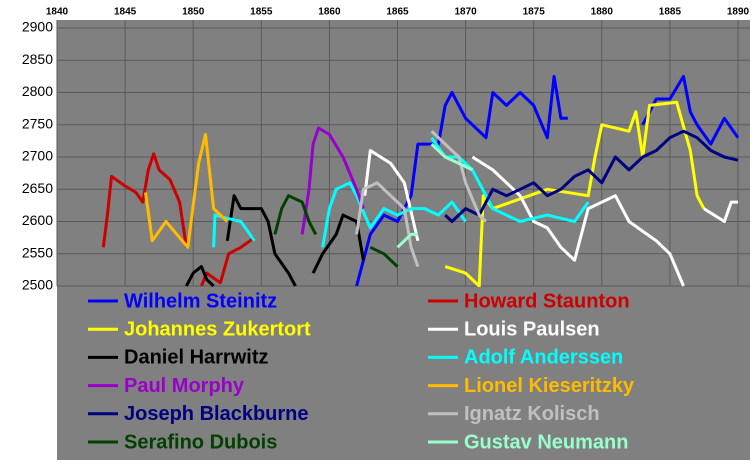 The width and height of the screenshot is (756, 464). I want to click on legend-label: Adolf Anderssen, so click(543, 358).